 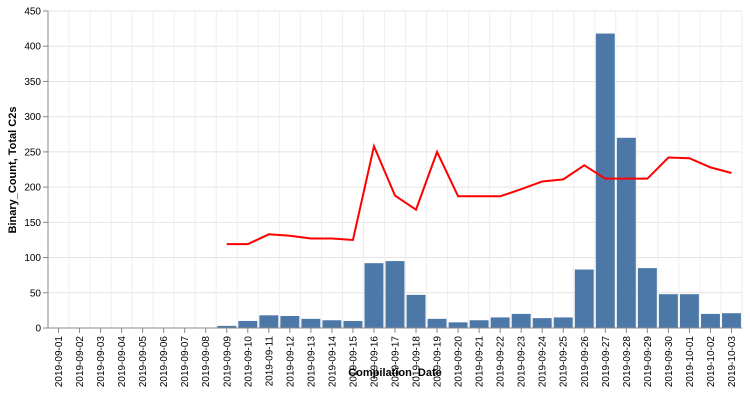 What do you see at coordinates (374, 362) in the screenshot?
I see `x-tick-label: 2019-09-16` at bounding box center [374, 362].